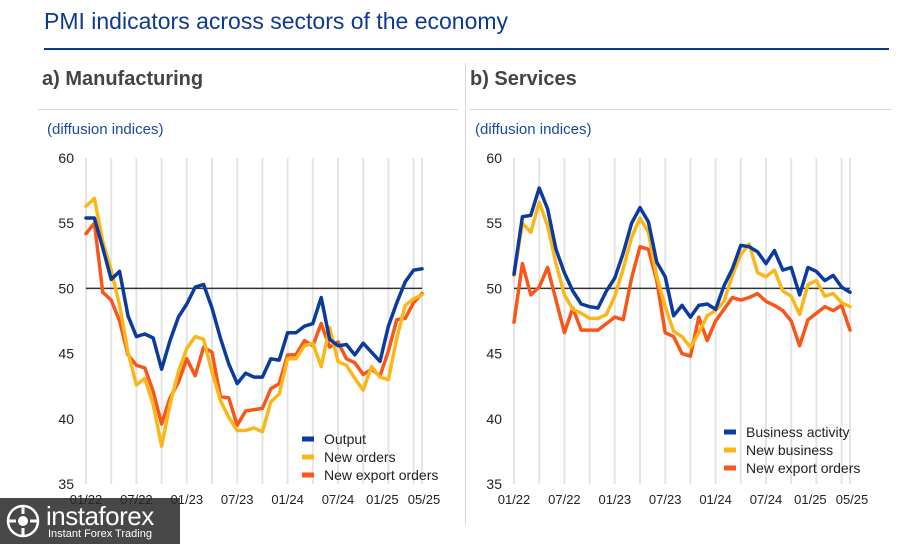 The height and width of the screenshot is (544, 922). I want to click on legend-label-new-business: New business, so click(789, 450).